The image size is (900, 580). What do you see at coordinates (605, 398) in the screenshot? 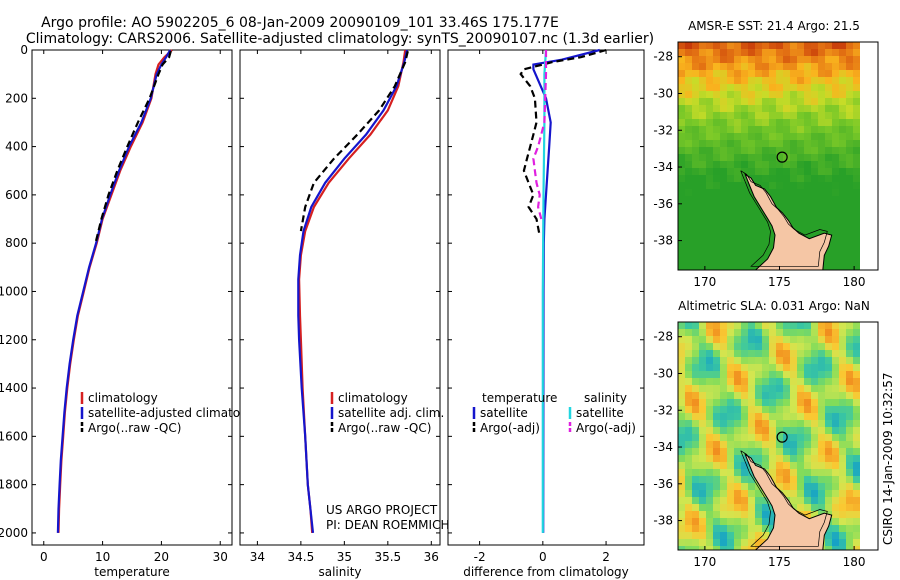
I see `legend-label: salinity` at bounding box center [605, 398].